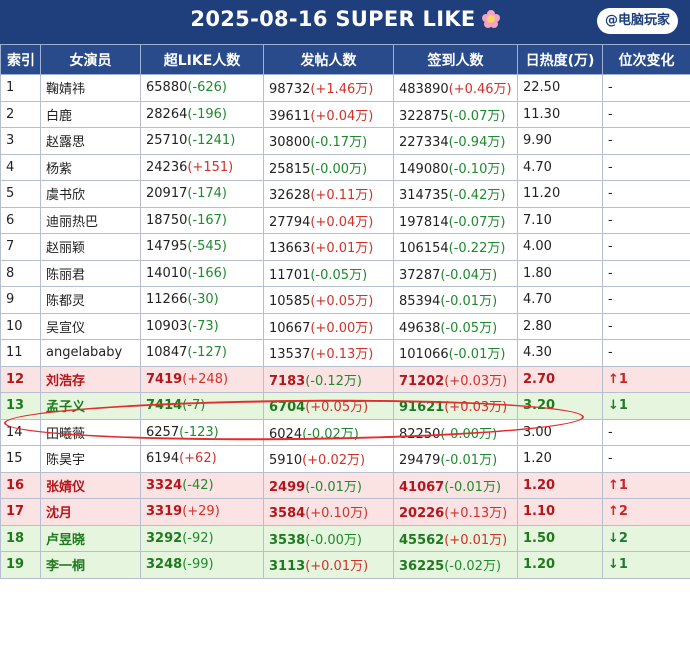 The width and height of the screenshot is (690, 646). Describe the element at coordinates (20, 300) in the screenshot. I see `cell-index: 9` at that location.